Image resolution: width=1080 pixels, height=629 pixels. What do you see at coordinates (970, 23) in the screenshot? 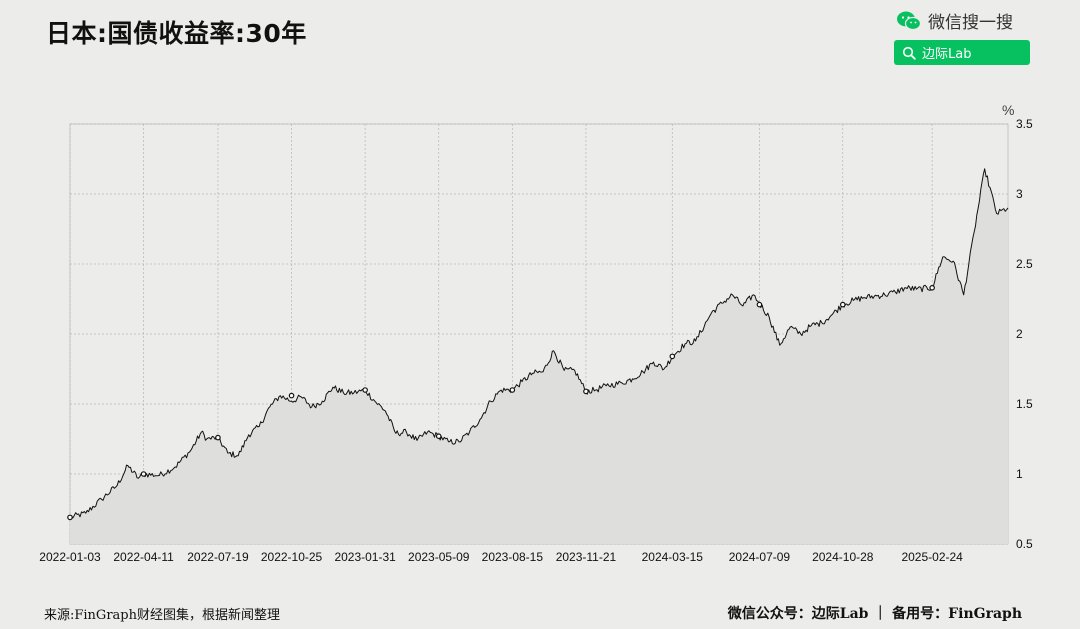
I see `wechat-search-text: 微信搜一搜` at bounding box center [970, 23].